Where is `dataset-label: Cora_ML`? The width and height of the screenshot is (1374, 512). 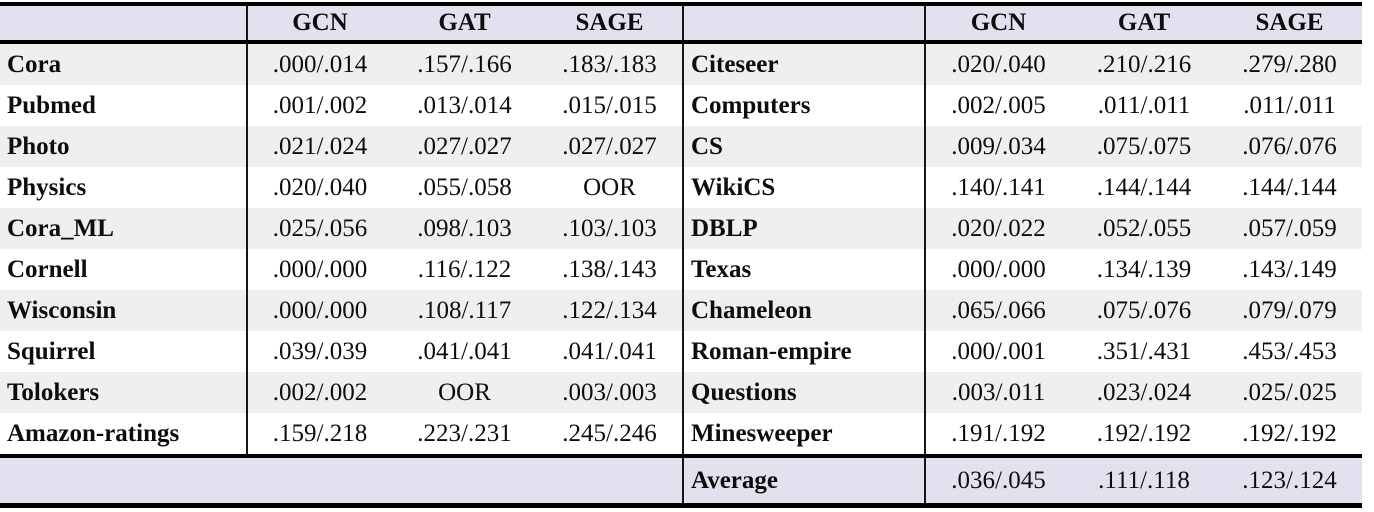 dataset-label: Cora_ML is located at coordinates (124, 228).